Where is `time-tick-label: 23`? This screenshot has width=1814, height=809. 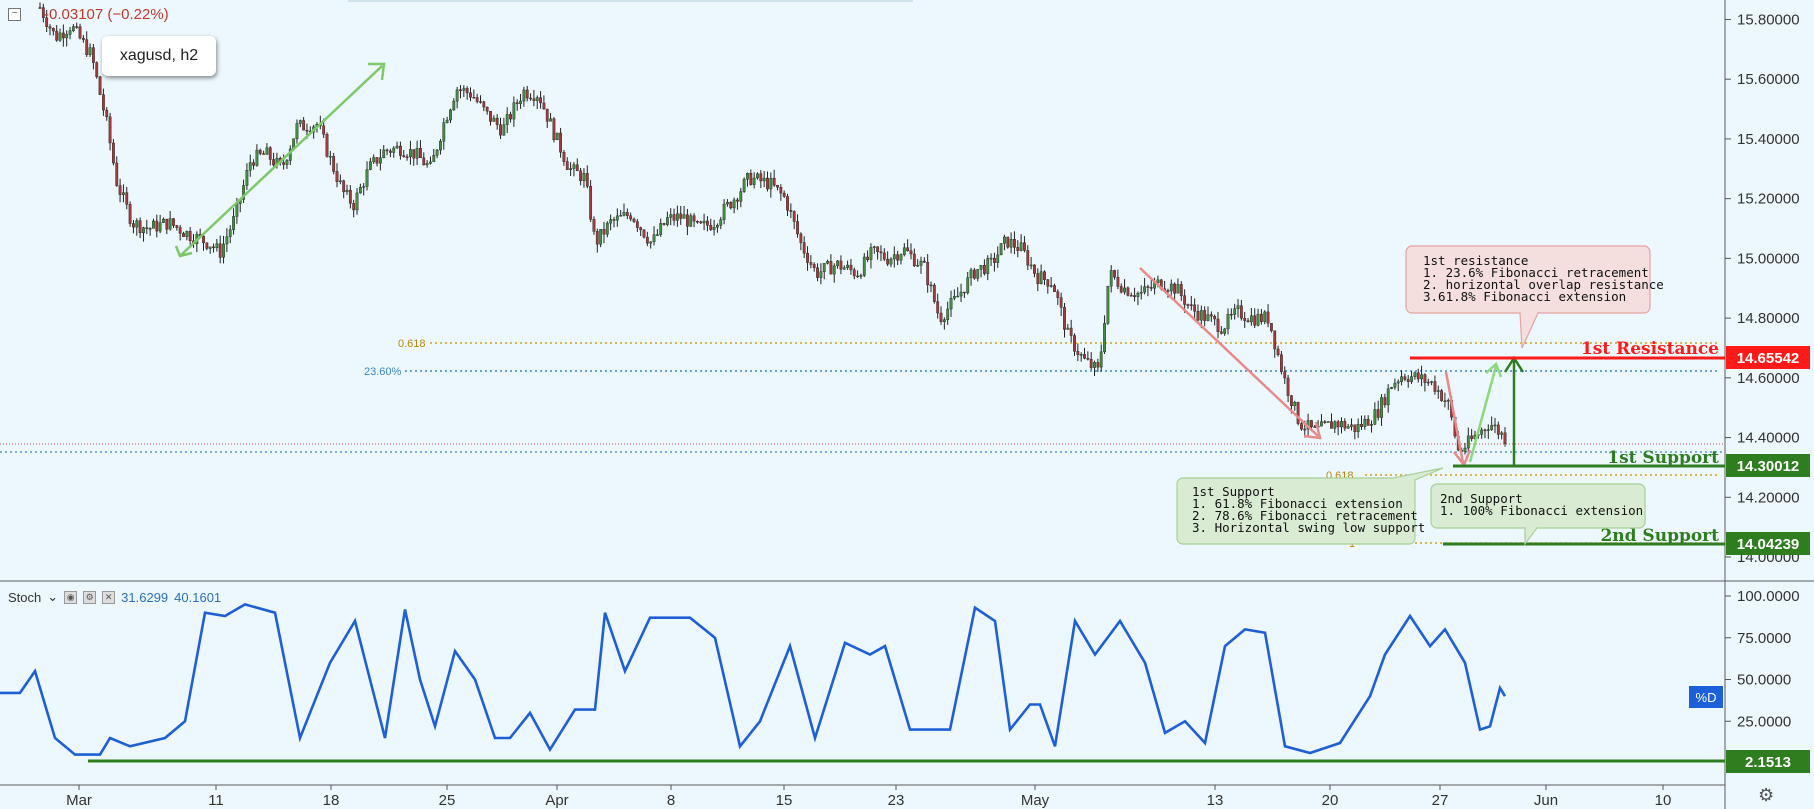
time-tick-label: 23 is located at coordinates (896, 800).